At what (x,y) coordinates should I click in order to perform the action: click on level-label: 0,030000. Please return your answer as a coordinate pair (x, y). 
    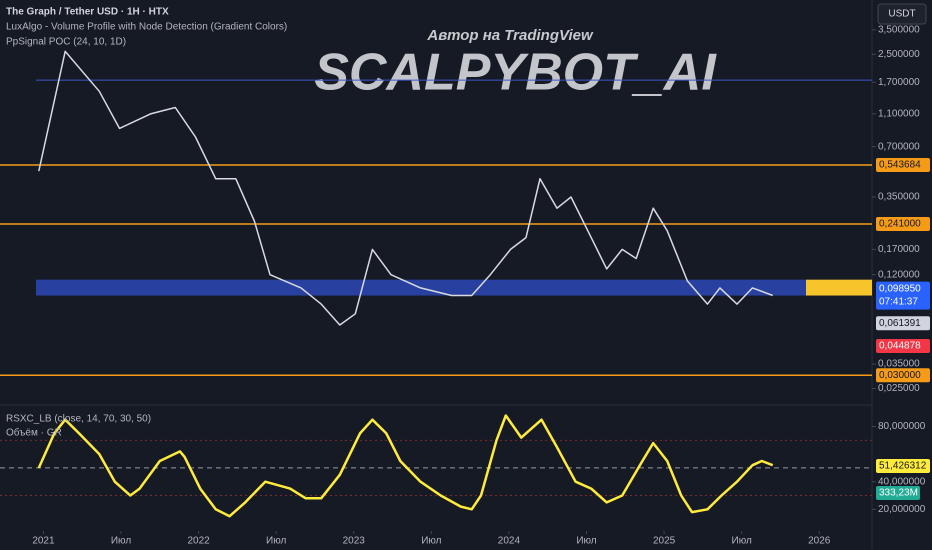
    Looking at the image, I should click on (900, 375).